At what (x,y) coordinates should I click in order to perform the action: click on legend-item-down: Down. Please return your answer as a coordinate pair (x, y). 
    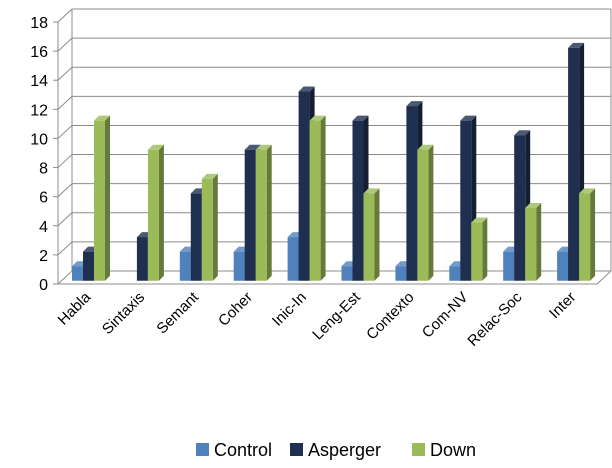
    Looking at the image, I should click on (444, 450).